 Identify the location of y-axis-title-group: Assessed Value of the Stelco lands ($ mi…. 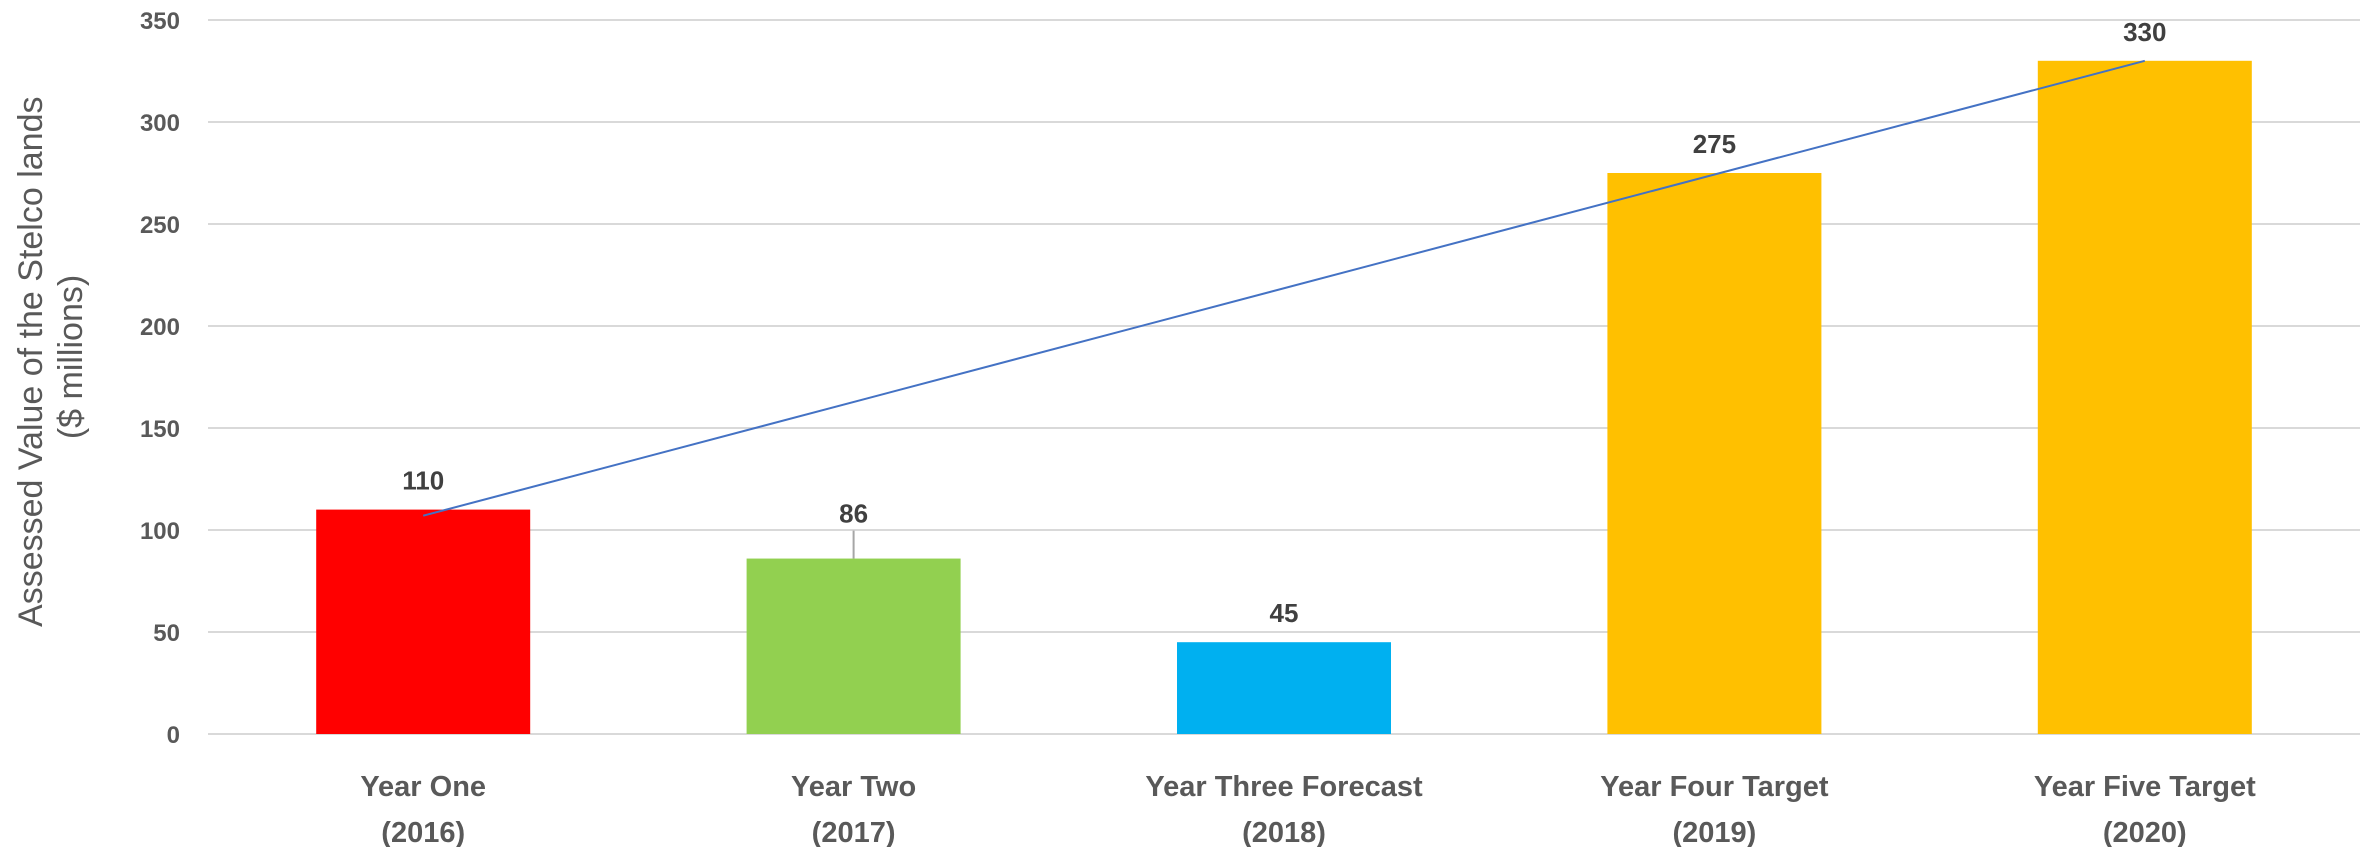
(51, 357).